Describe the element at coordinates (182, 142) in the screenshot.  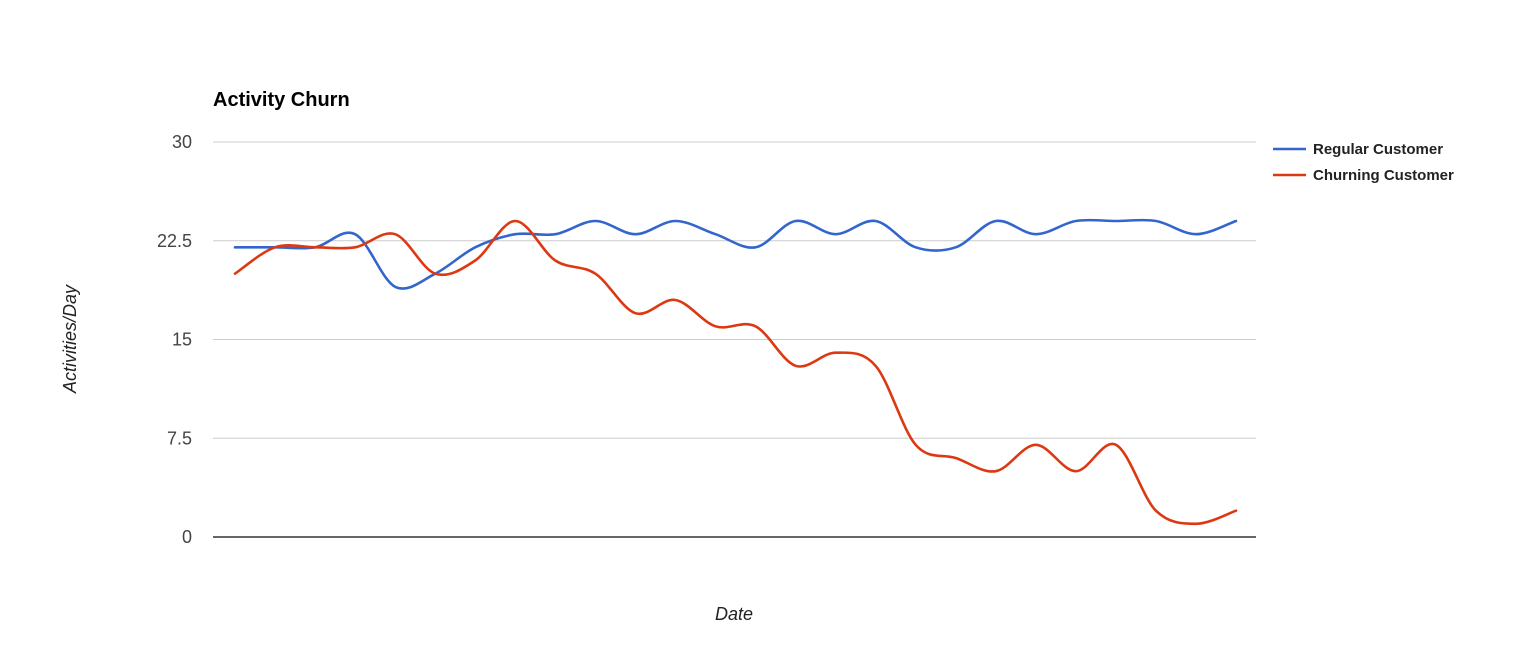
I see `y-tick-label: 30` at that location.